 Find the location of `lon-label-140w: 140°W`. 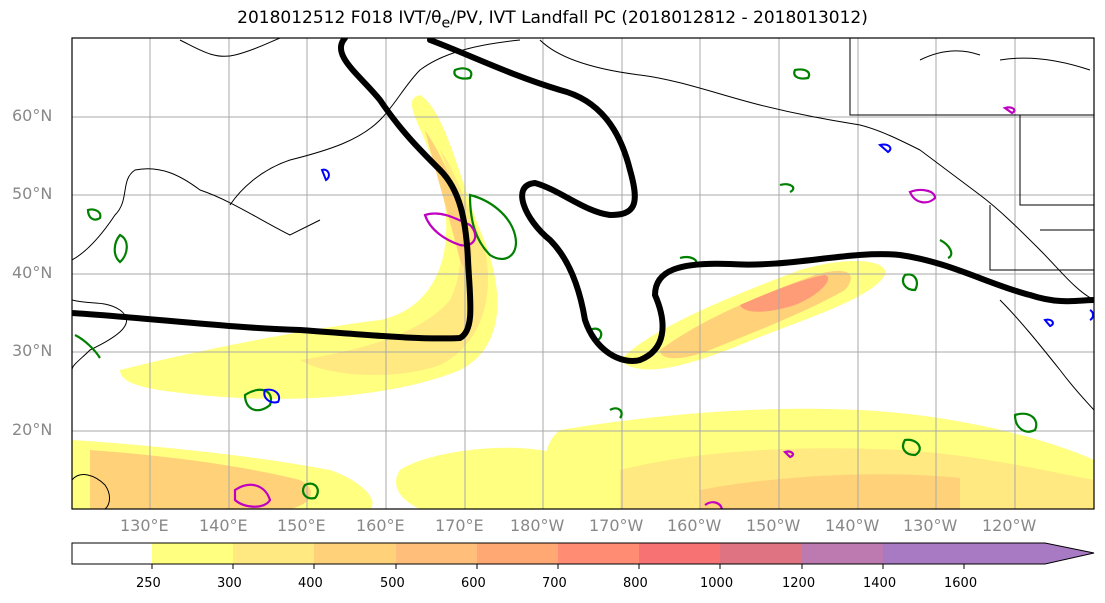

lon-label-140w: 140°W is located at coordinates (852, 525).